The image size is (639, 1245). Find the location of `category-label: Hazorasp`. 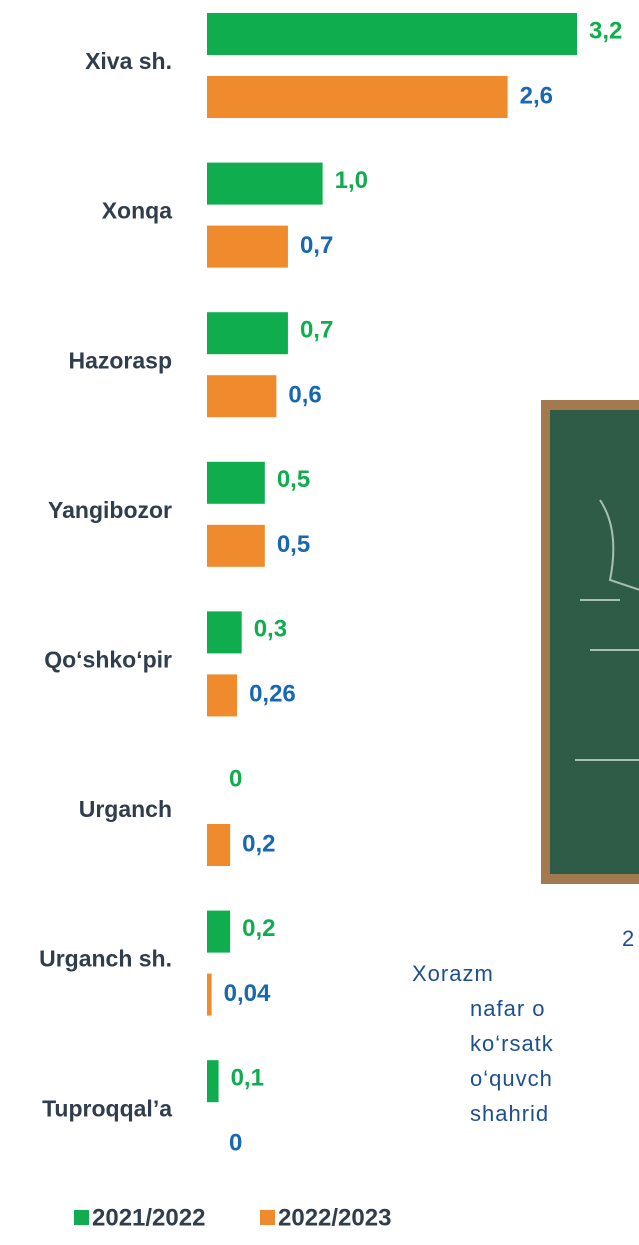

category-label: Hazorasp is located at coordinates (120, 360).